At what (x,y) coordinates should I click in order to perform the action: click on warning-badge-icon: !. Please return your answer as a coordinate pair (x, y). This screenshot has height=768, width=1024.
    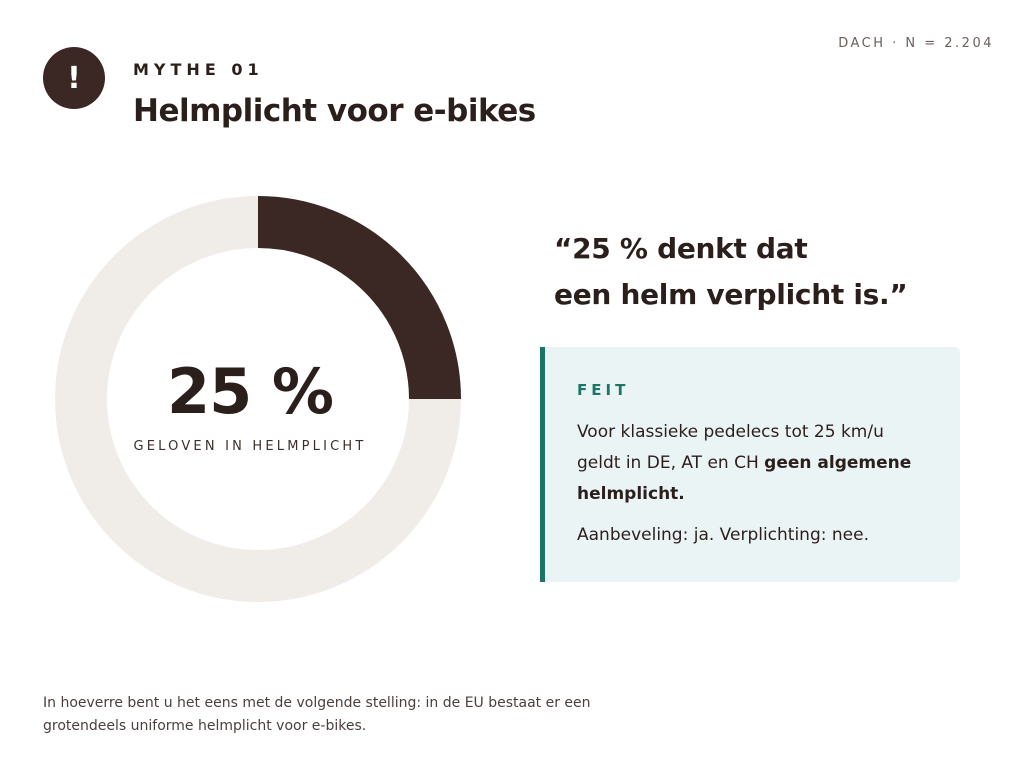
    Looking at the image, I should click on (74, 78).